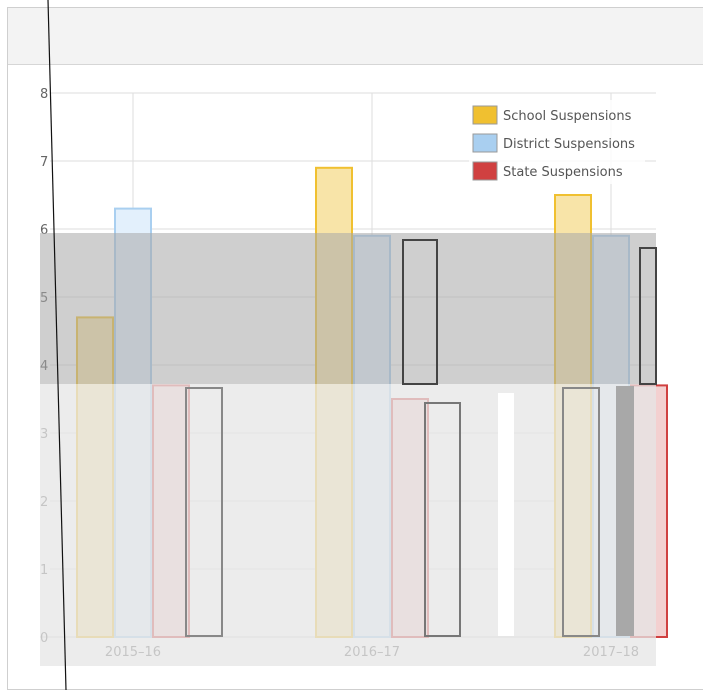 The width and height of the screenshot is (703, 690). I want to click on y-tick-label: 4, so click(44, 366).